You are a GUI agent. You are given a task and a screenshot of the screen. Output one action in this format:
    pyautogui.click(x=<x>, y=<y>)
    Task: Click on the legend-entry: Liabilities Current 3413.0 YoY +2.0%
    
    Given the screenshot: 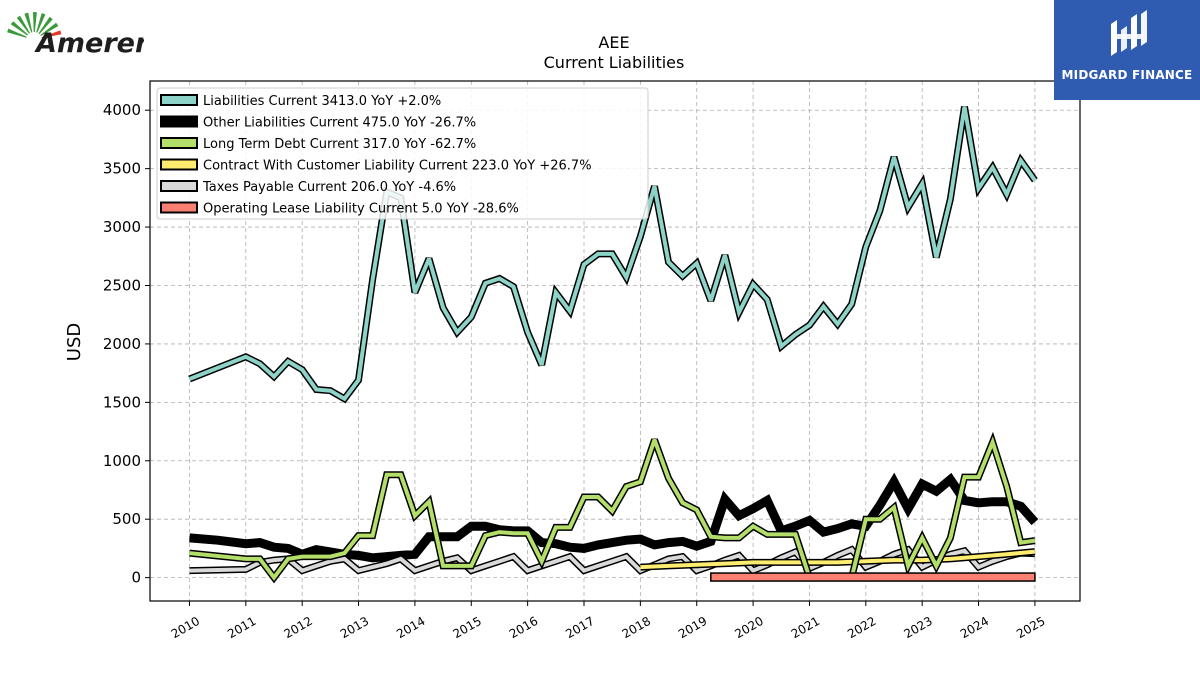 What is the action you would take?
    pyautogui.click(x=322, y=101)
    